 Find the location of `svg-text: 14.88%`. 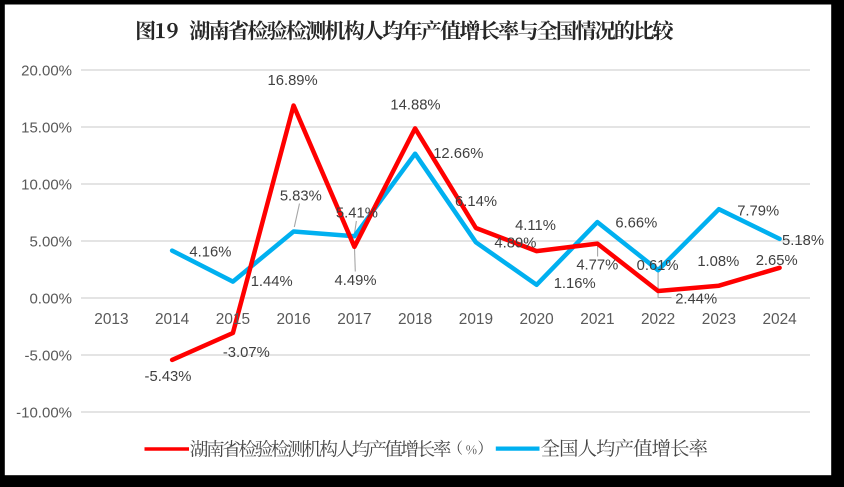

svg-text: 14.88% is located at coordinates (415, 106).